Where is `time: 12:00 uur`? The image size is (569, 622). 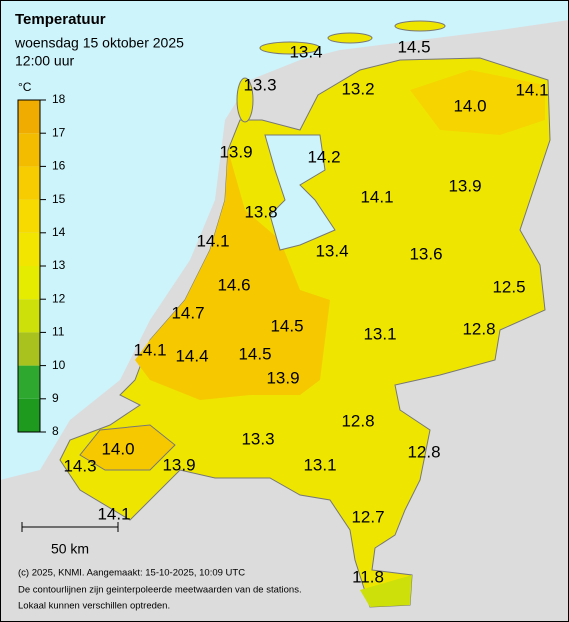 time: 12:00 uur is located at coordinates (44, 61).